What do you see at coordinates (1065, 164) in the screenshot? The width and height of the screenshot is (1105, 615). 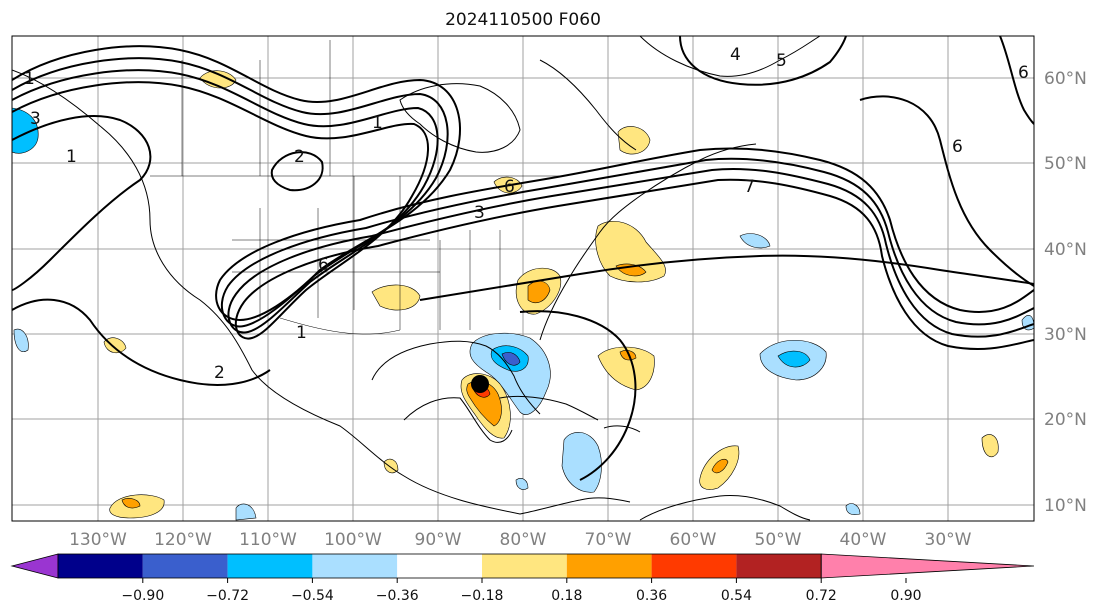 I see `latitude-tick-label: 50°N` at bounding box center [1065, 164].